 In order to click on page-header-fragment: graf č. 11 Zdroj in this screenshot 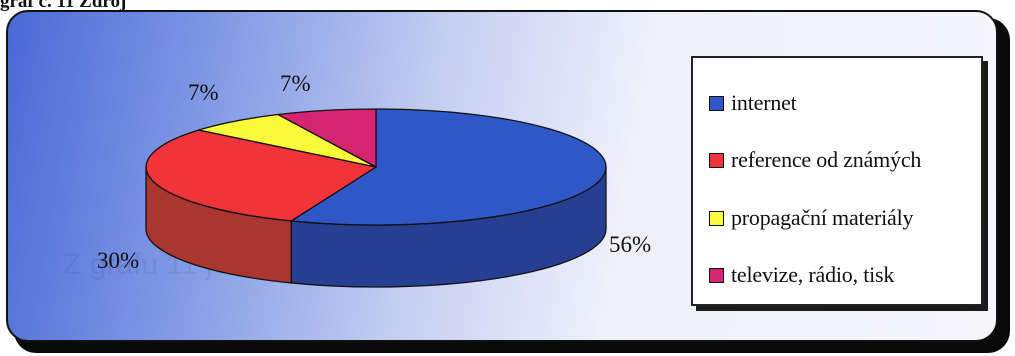, I will do `click(63, 6)`.